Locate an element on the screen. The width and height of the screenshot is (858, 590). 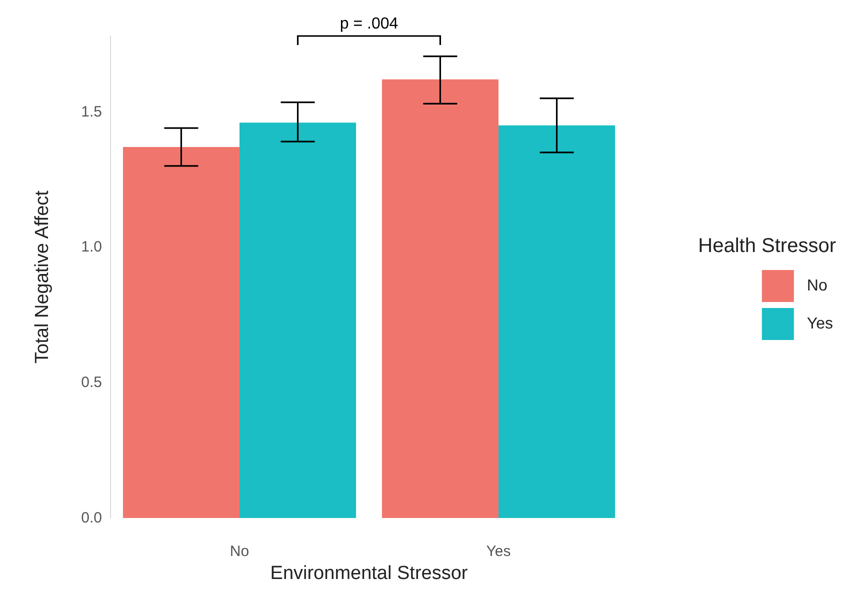
y-tick-label: 0.5 is located at coordinates (91, 383).